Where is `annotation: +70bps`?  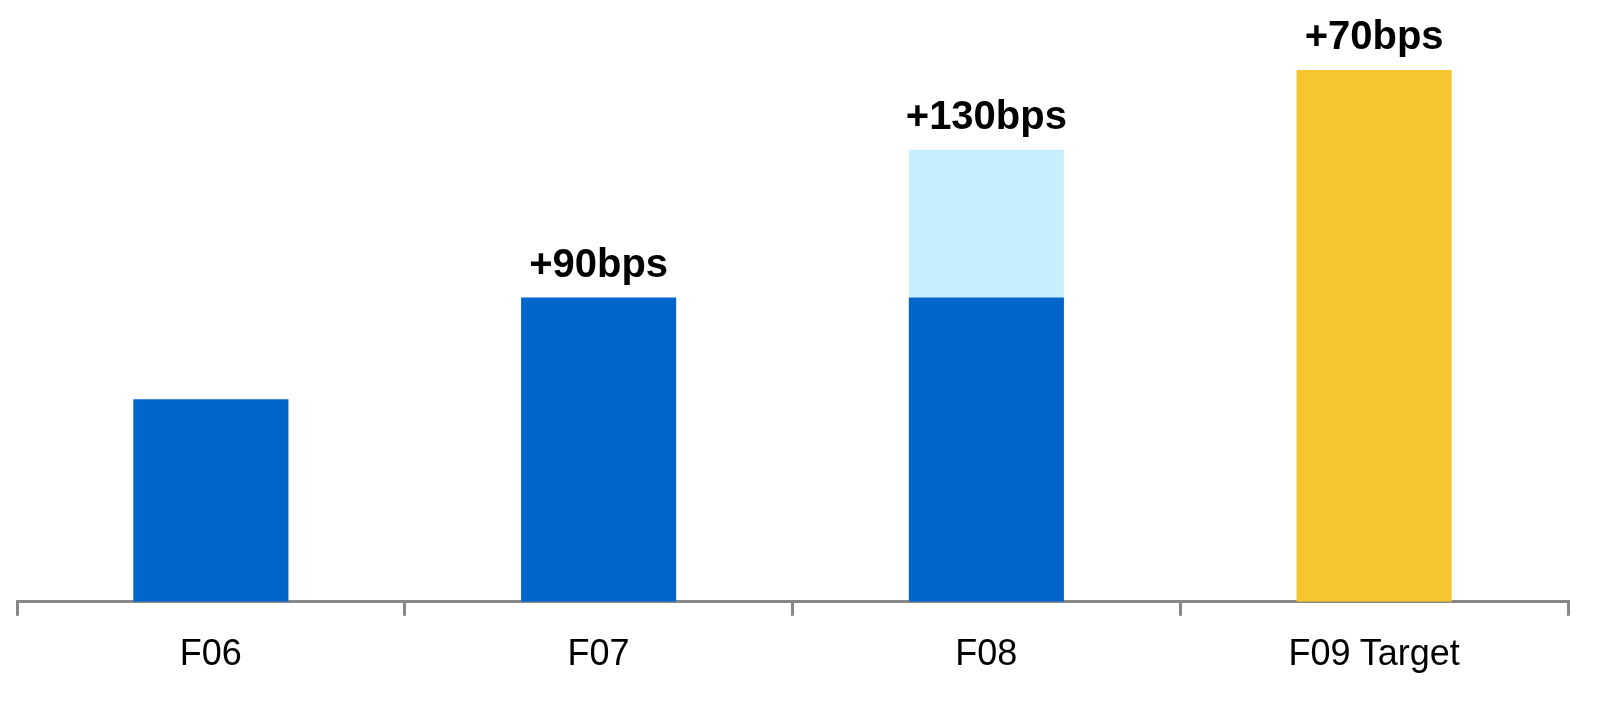 annotation: +70bps is located at coordinates (1374, 35).